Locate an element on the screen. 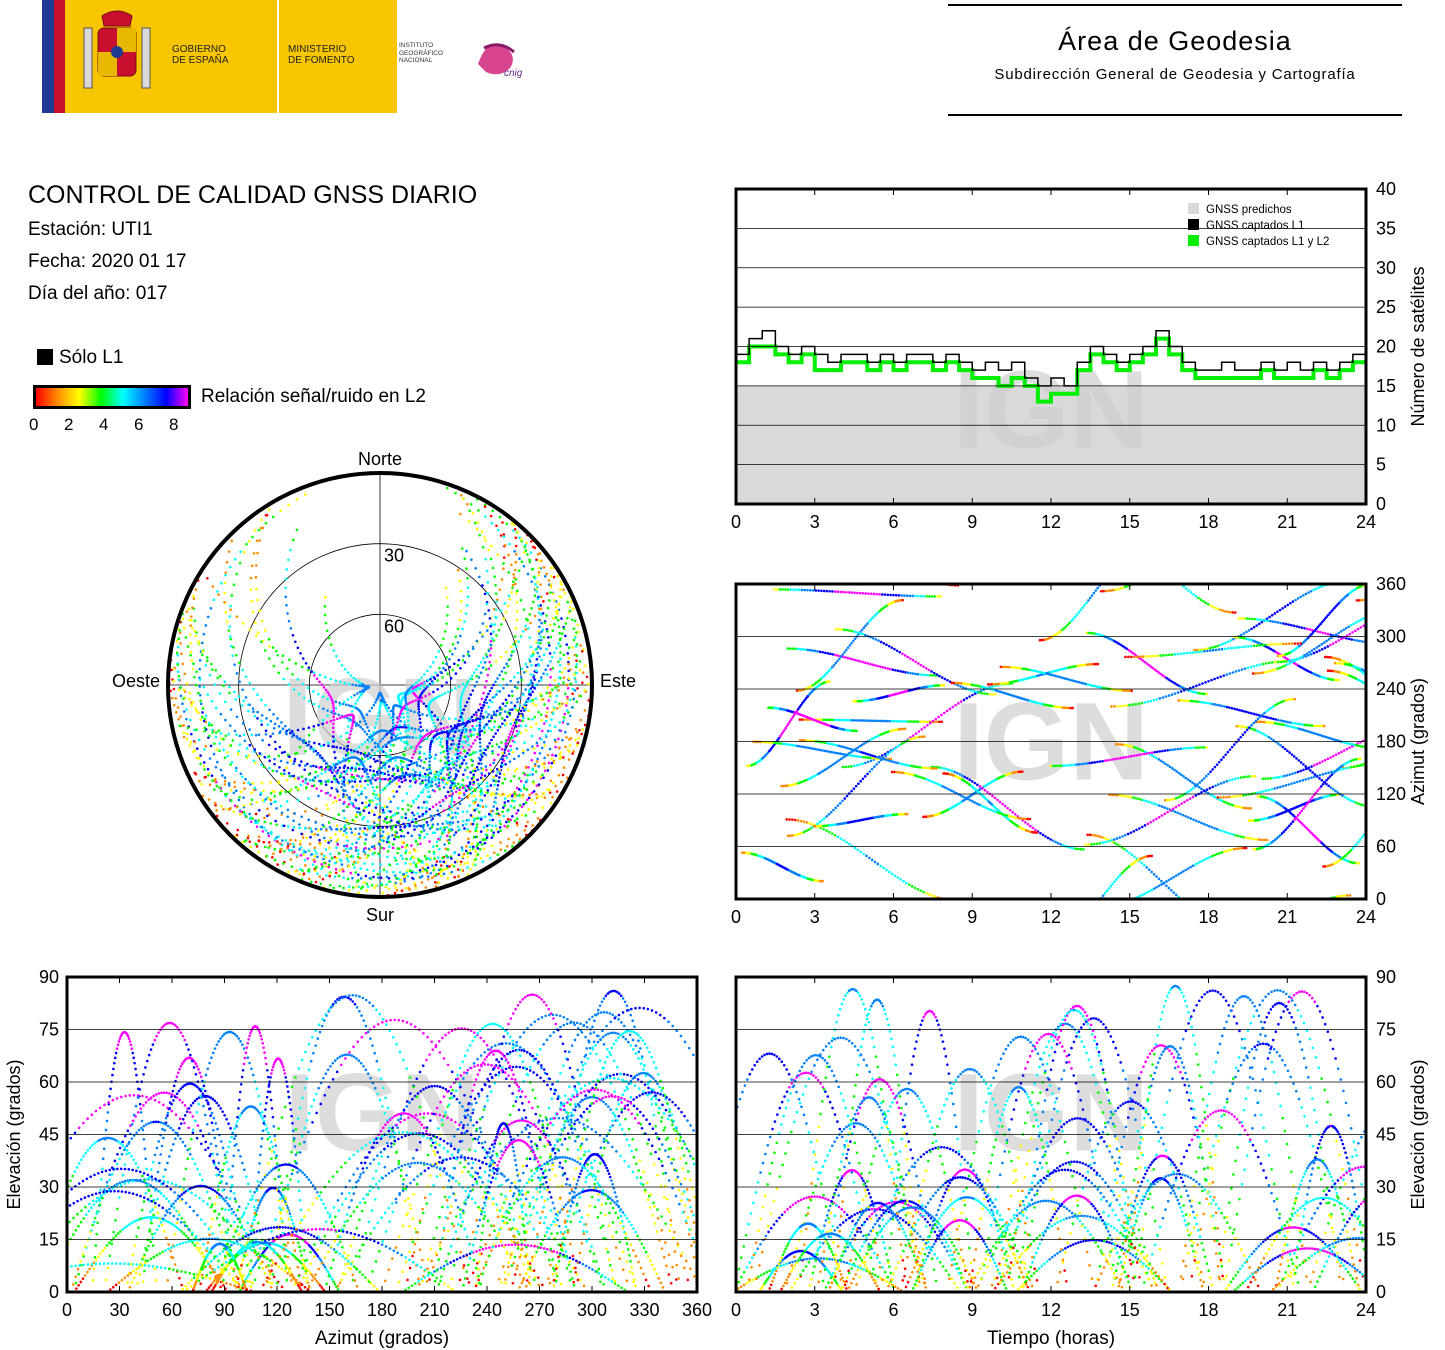 The height and width of the screenshot is (1350, 1445). ign-watermark: IGN is located at coordinates (1051, 409).